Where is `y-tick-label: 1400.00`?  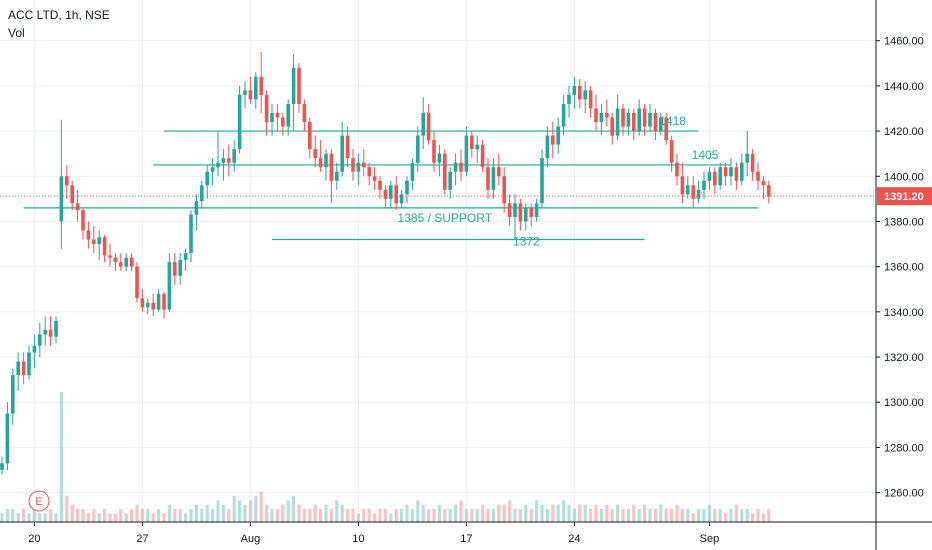
y-tick-label: 1400.00 is located at coordinates (904, 177).